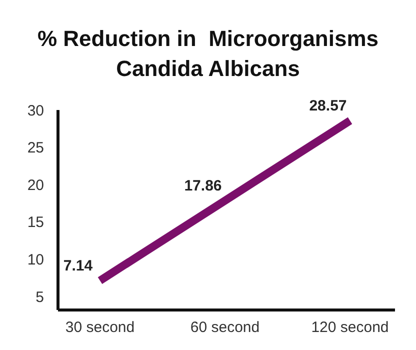  I want to click on x-tick-label: 30 second, so click(100, 327).